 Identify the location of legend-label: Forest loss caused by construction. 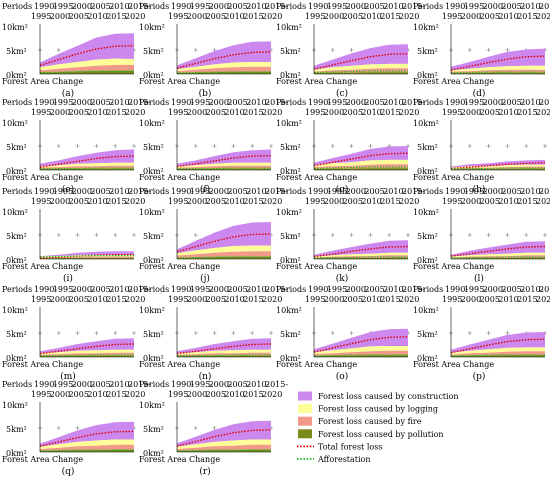
(388, 396).